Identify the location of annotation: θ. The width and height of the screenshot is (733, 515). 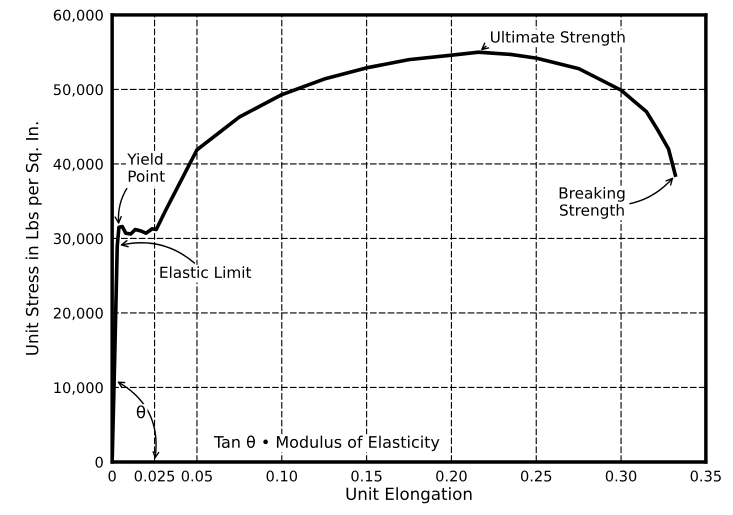
(141, 411).